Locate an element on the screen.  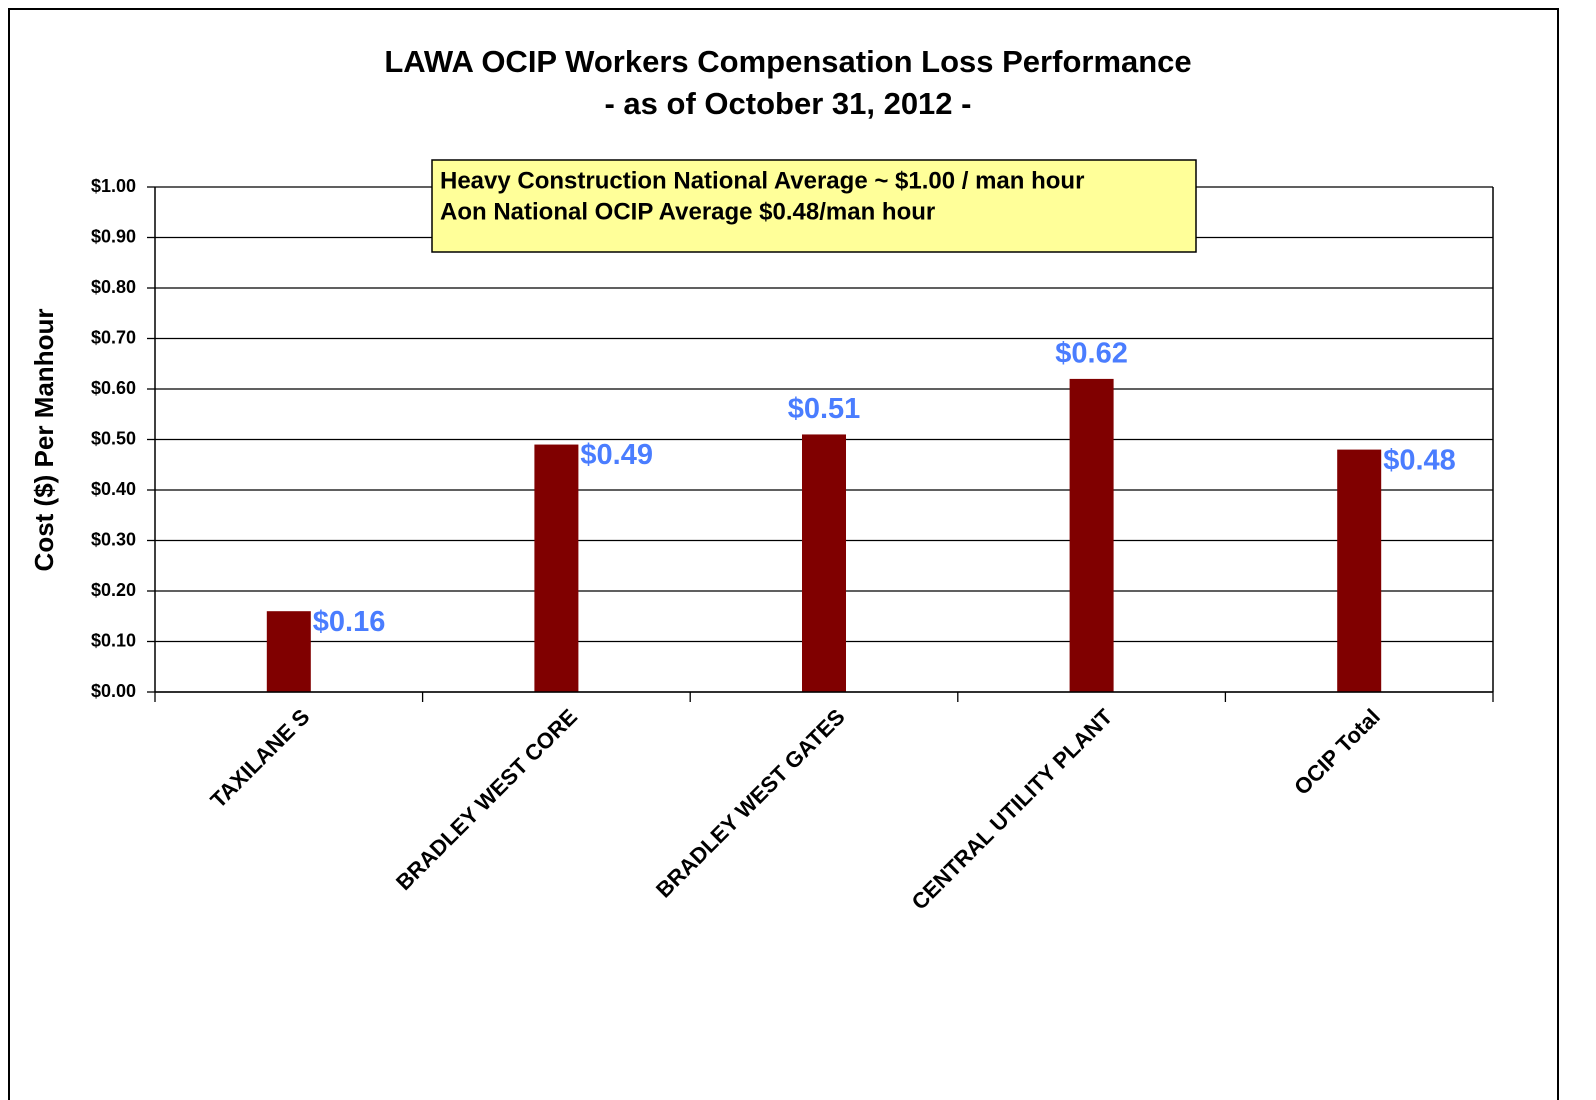
annotation: Aon National OCIP Average $0.48/man hour is located at coordinates (687, 211).